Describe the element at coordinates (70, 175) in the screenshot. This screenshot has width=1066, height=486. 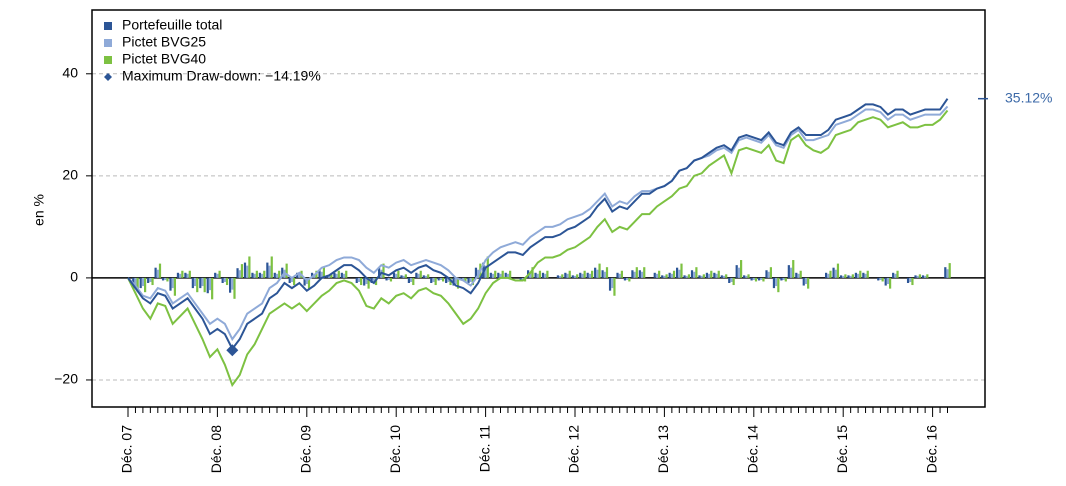
I see `y-tick-label: 20` at that location.